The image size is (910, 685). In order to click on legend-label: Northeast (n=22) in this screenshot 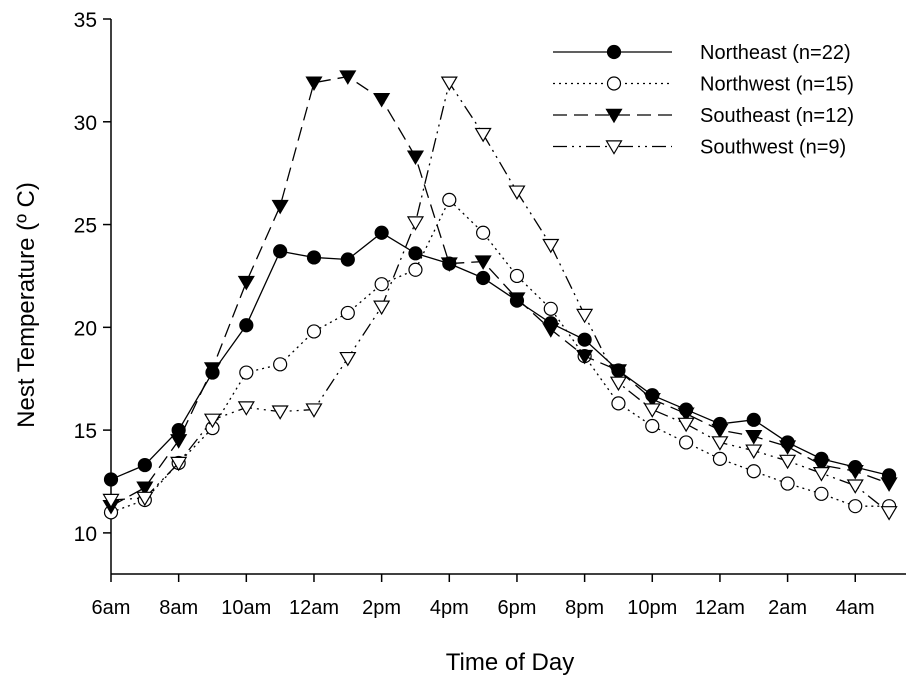, I will do `click(775, 53)`.